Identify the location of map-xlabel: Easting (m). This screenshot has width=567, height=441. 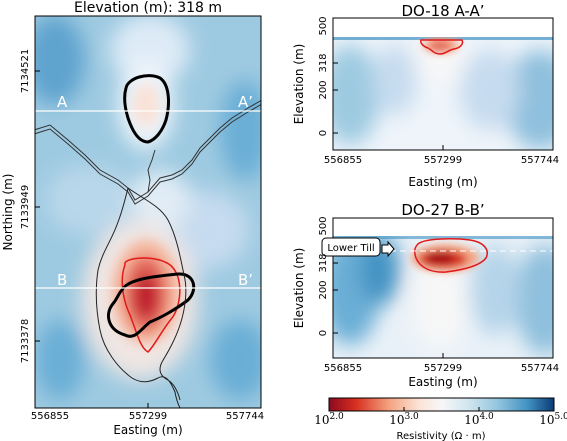
(147, 430).